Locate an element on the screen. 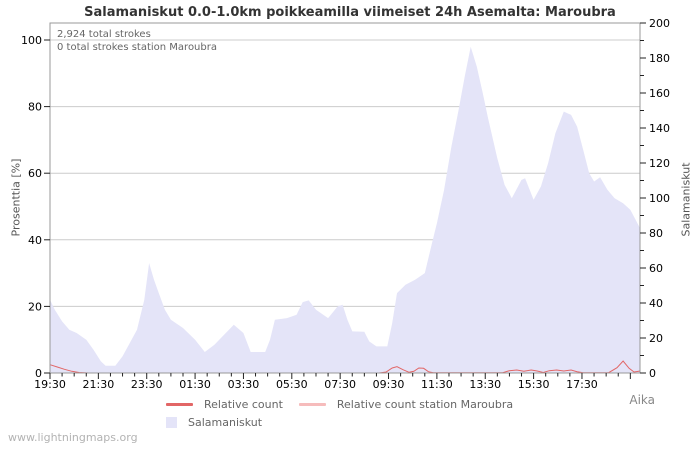  svg-text: 03:30 is located at coordinates (244, 384).